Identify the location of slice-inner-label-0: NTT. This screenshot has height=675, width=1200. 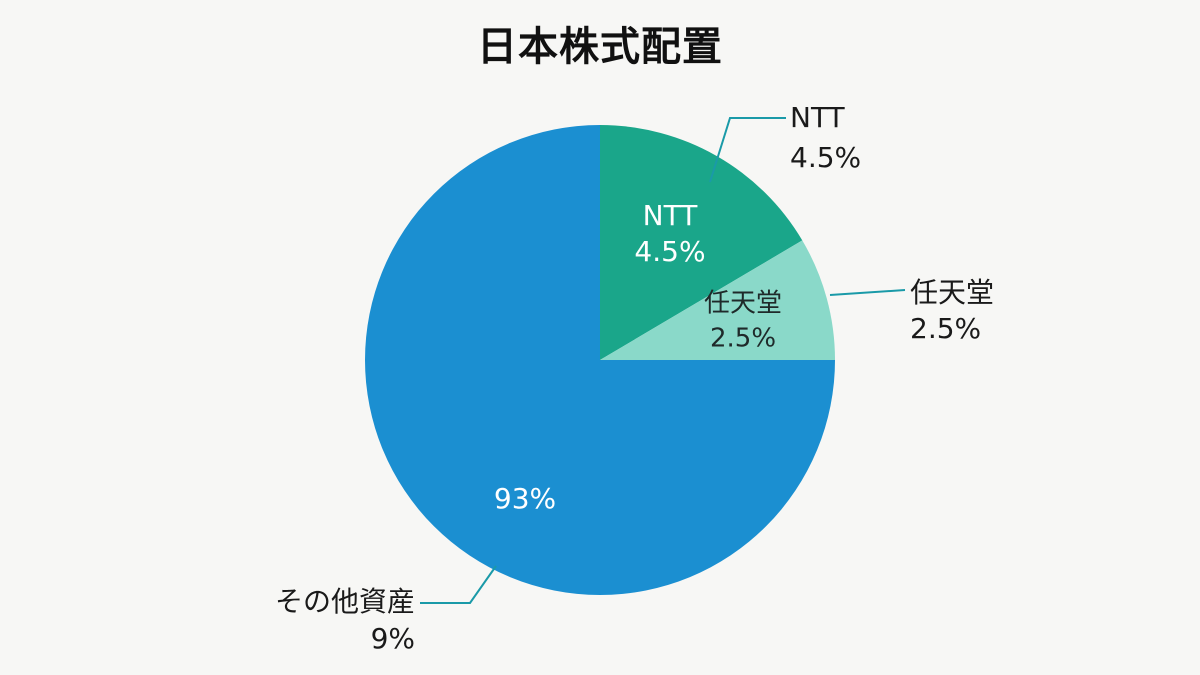
(671, 215).